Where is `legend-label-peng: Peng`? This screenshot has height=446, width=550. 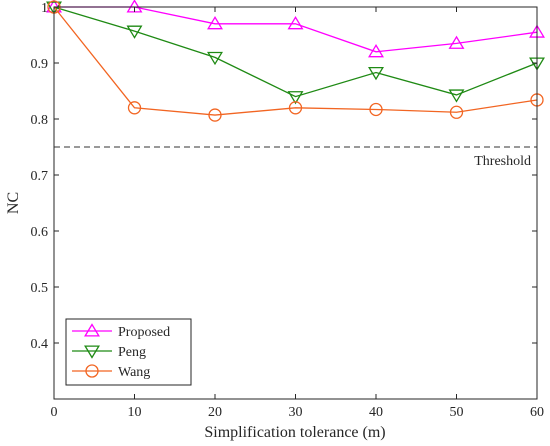
legend-label-peng: Peng is located at coordinates (132, 352).